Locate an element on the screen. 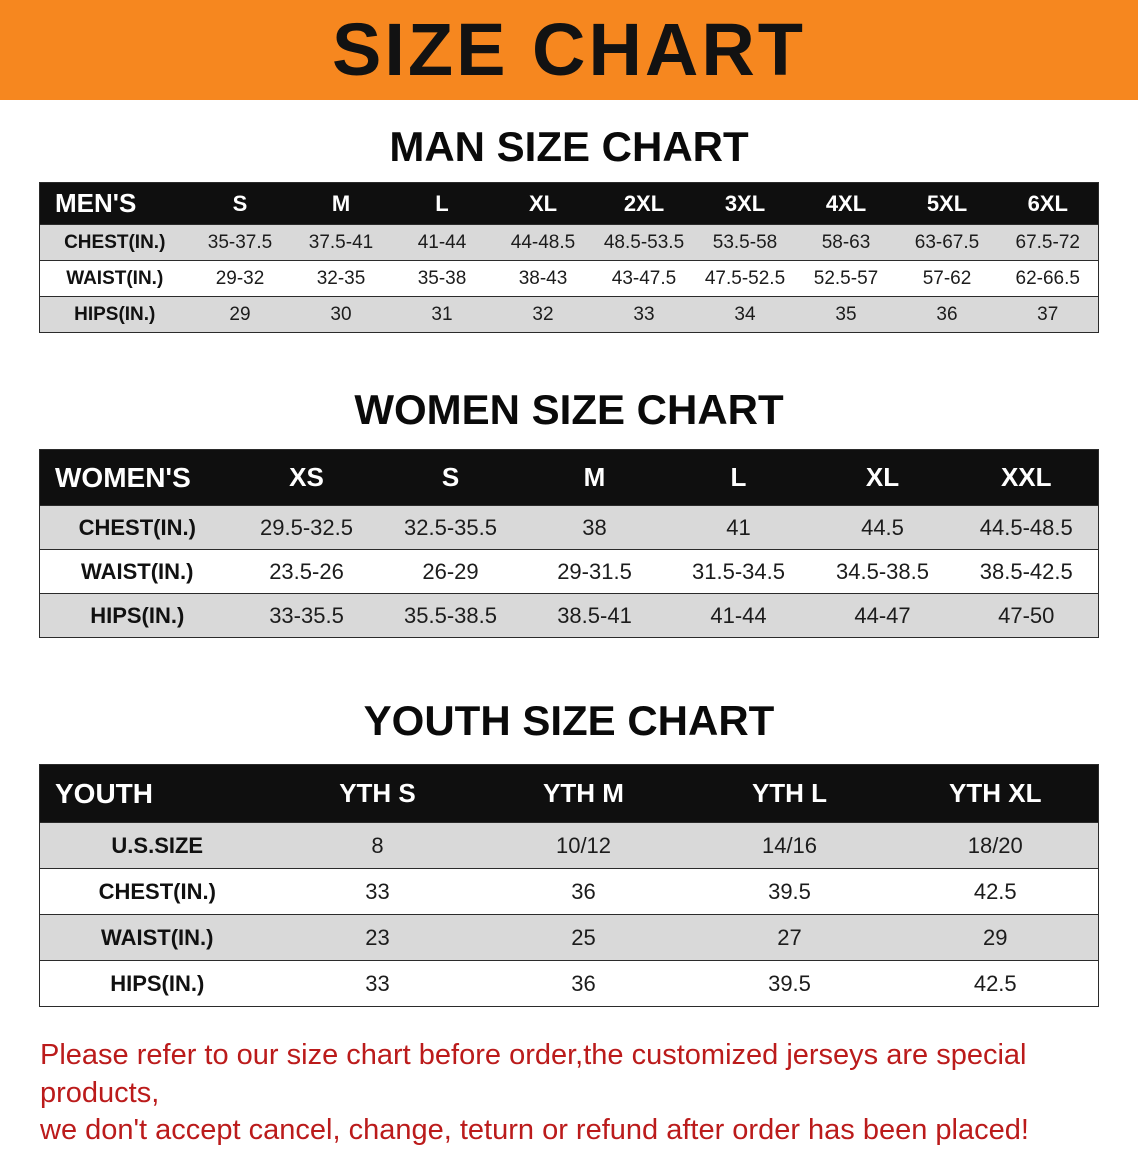  table-cell: 47.5-52.5 is located at coordinates (745, 278).